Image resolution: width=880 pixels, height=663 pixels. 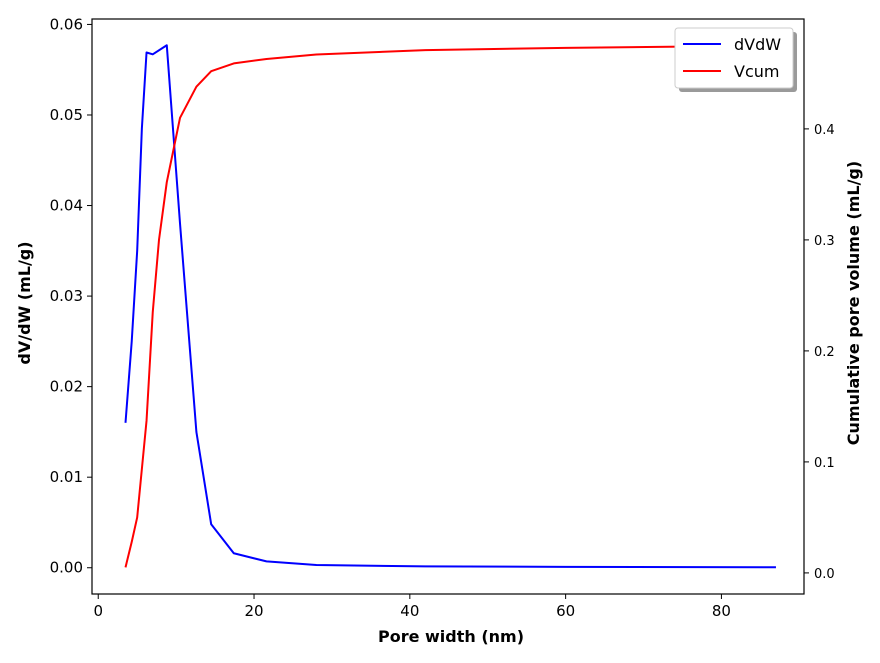 I want to click on y-tick-label: 0.01, so click(x=66, y=477).